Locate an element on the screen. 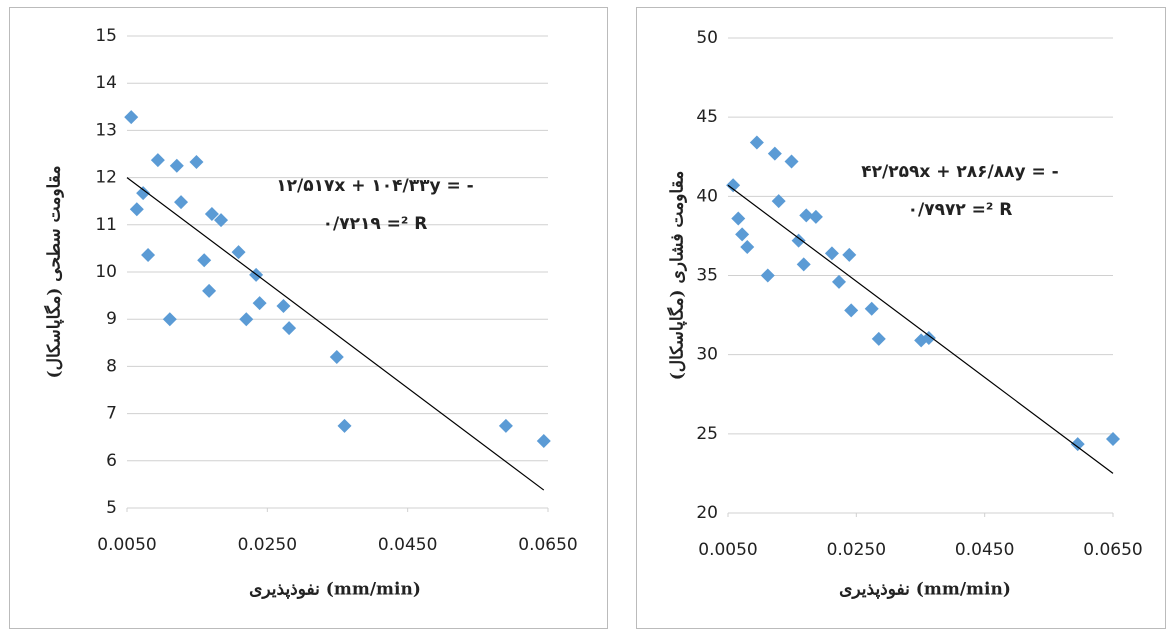 The image size is (1172, 637). y-tick-label: 8 is located at coordinates (111, 366).